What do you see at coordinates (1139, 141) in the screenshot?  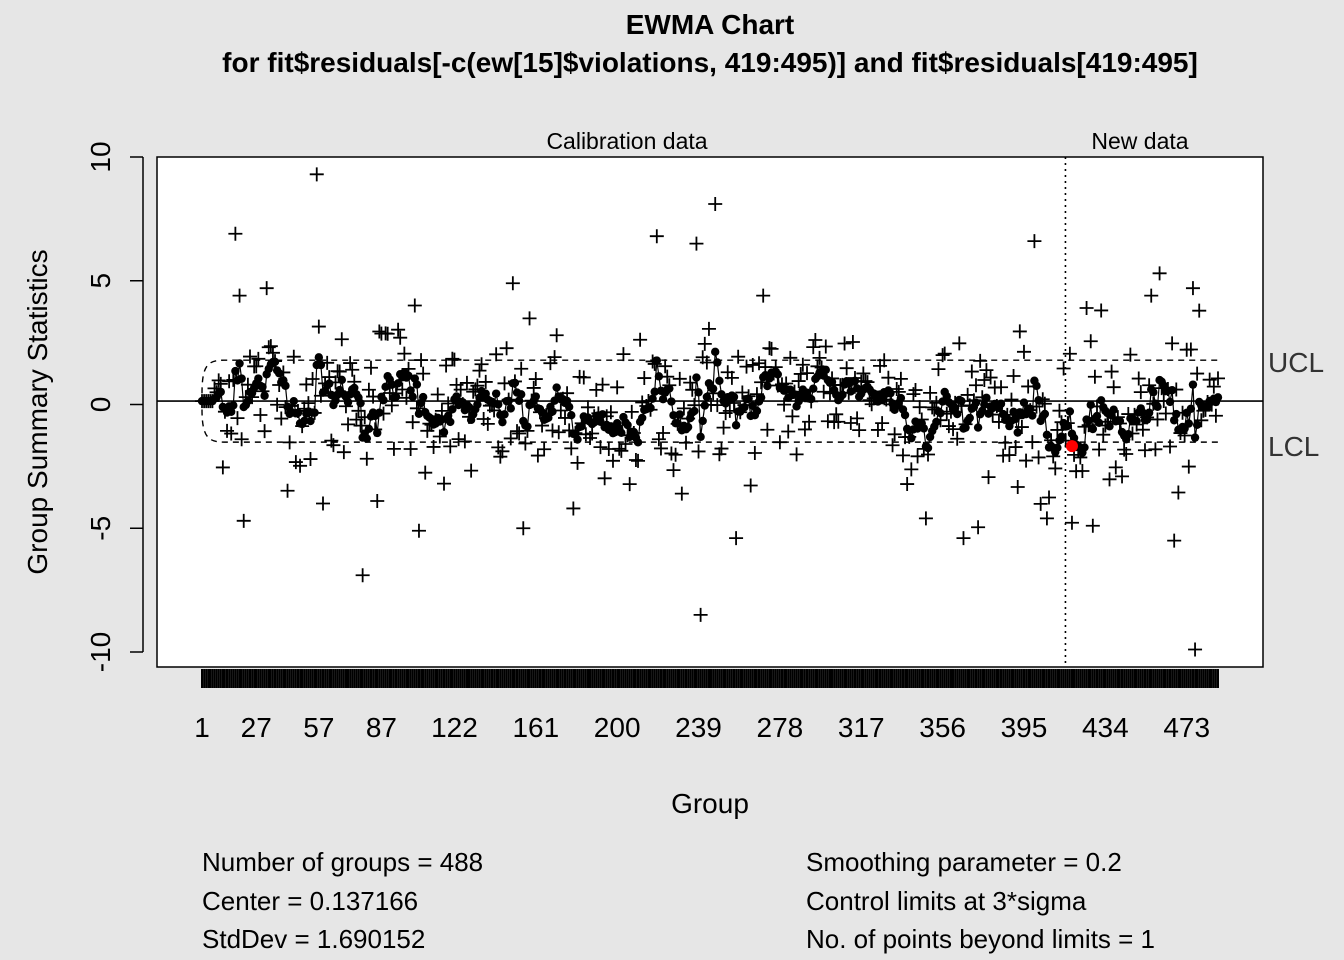 I see `new-data-label: New data` at bounding box center [1139, 141].